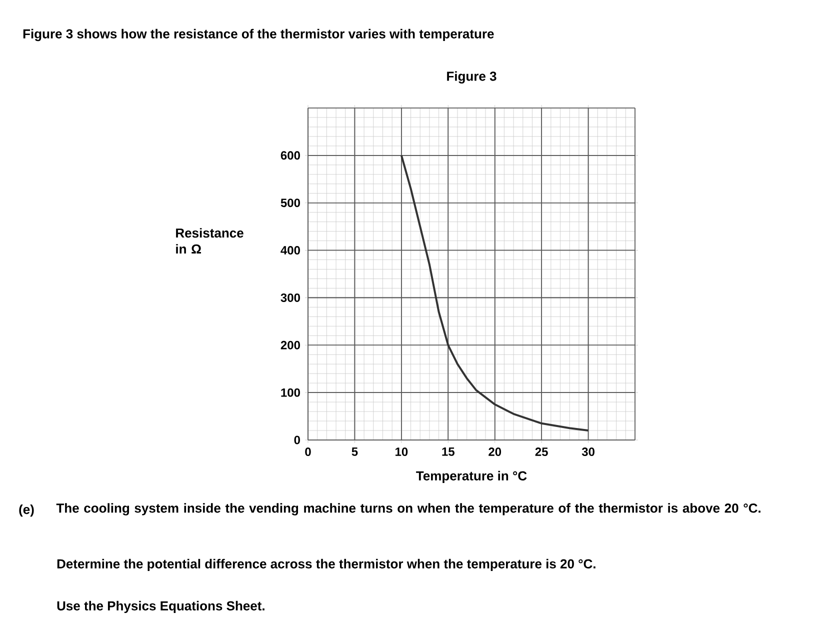 This screenshot has height=642, width=835. Describe the element at coordinates (402, 452) in the screenshot. I see `x-tick-label: 10` at that location.